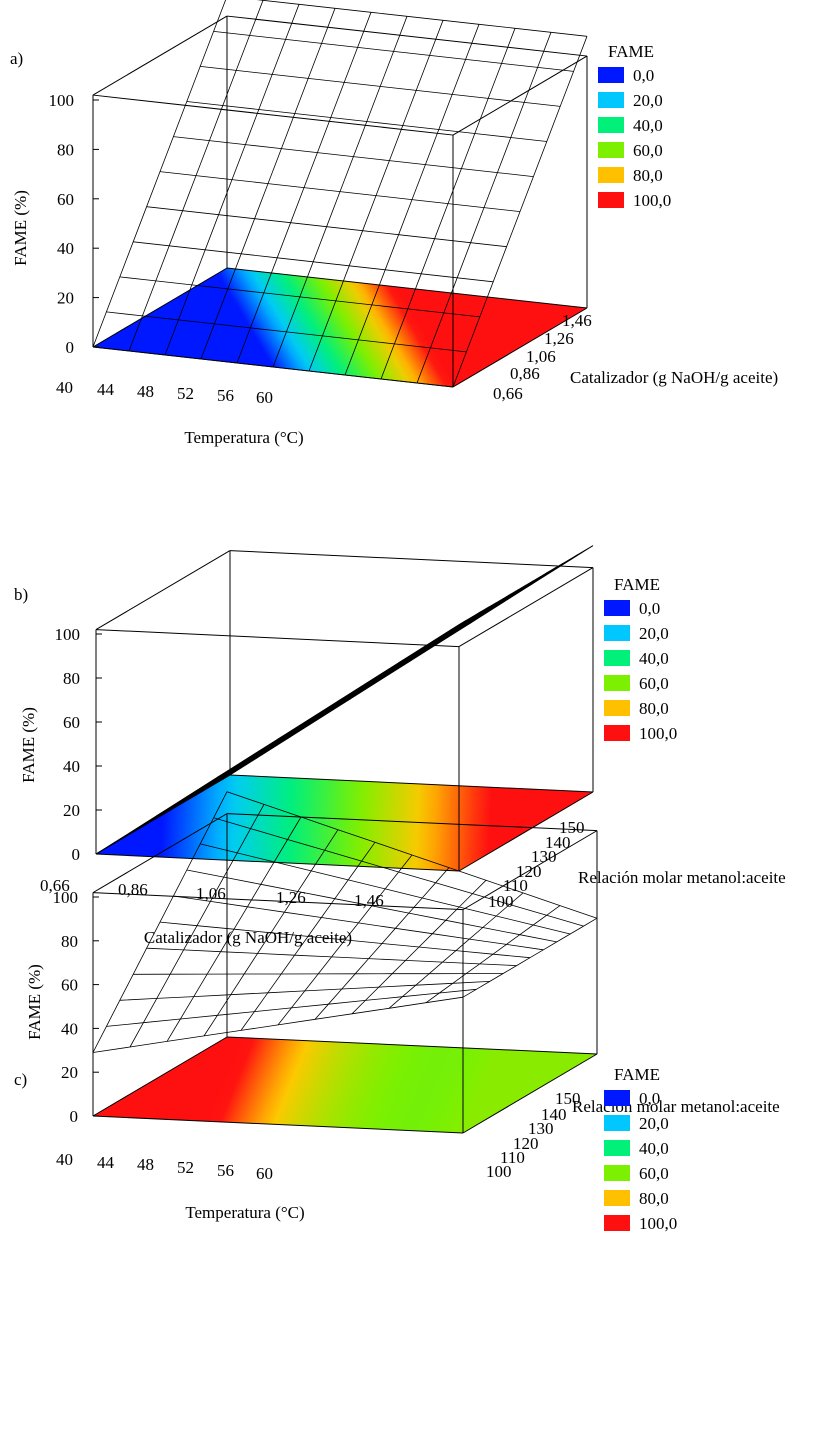 The width and height of the screenshot is (833, 1452). Describe the element at coordinates (16, 58) in the screenshot. I see `panel-label: a)` at that location.